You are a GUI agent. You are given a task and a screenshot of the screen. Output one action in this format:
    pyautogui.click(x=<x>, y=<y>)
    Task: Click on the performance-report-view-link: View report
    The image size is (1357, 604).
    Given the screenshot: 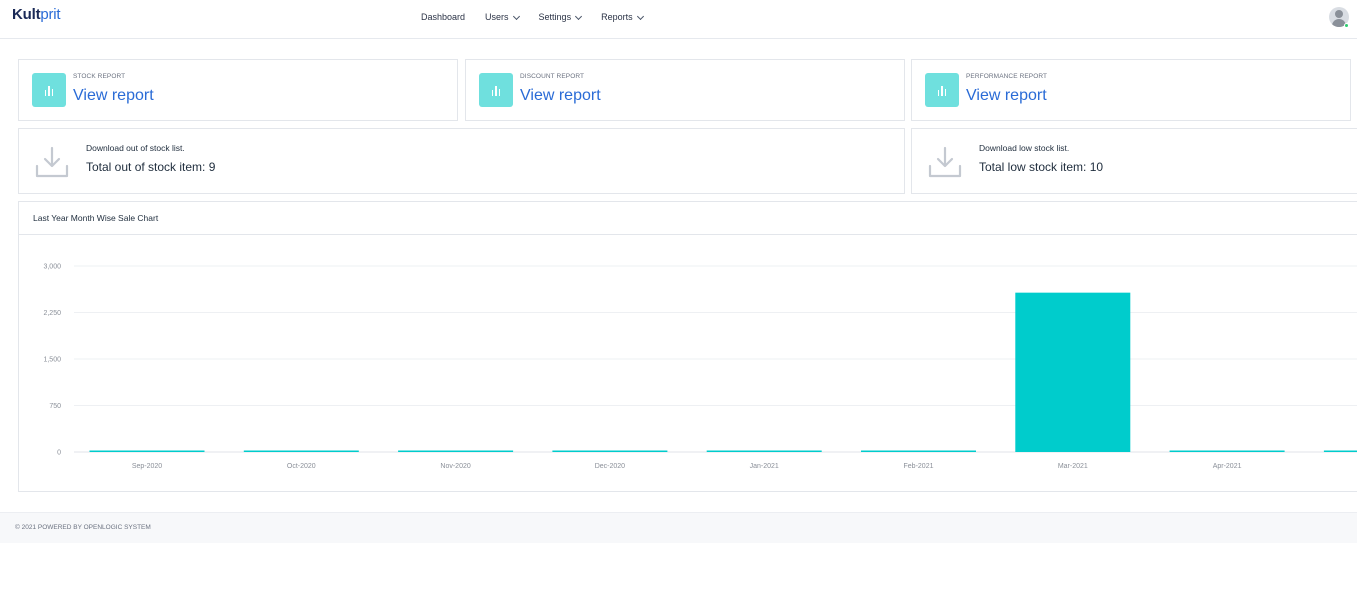 What is the action you would take?
    pyautogui.click(x=1006, y=95)
    